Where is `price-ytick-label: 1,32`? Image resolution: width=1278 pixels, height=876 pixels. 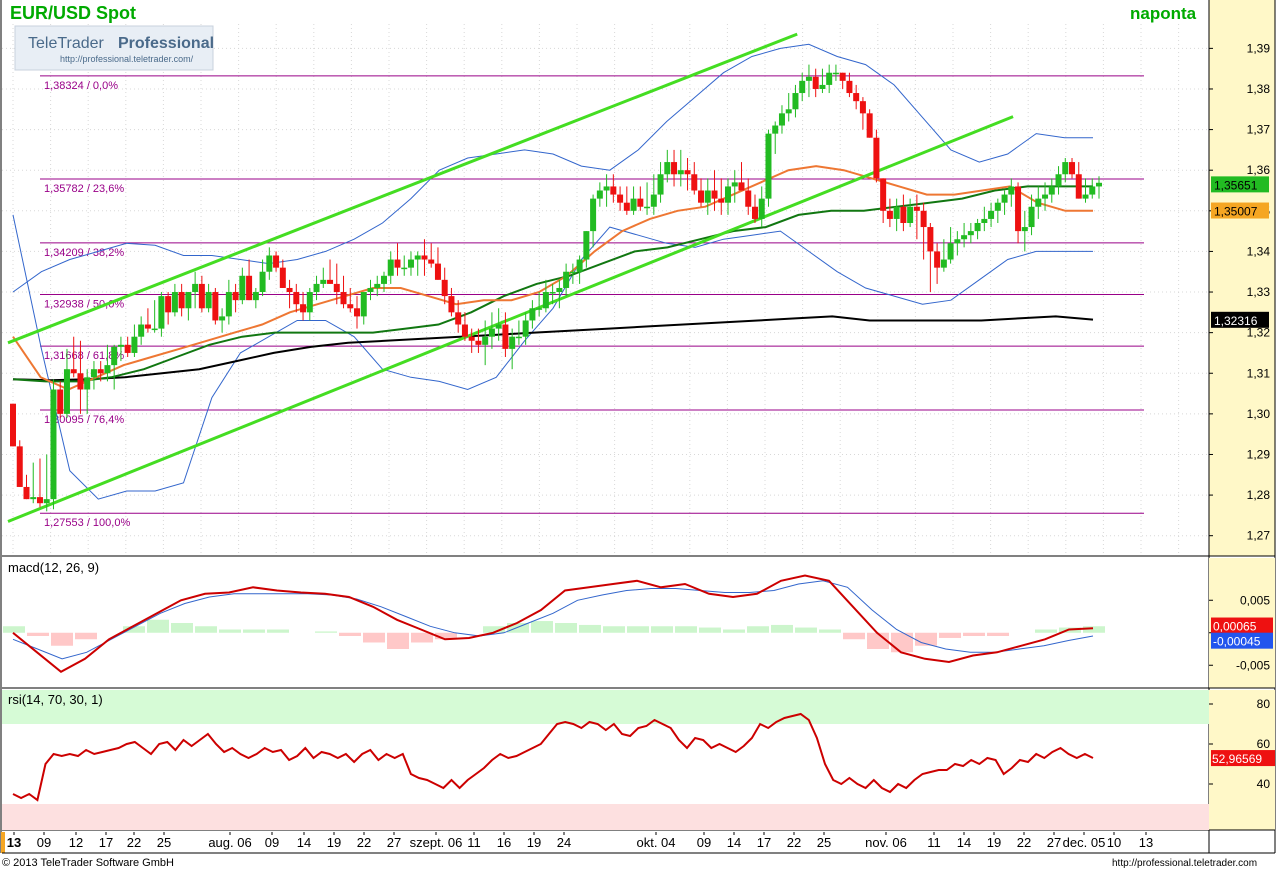 price-ytick-label: 1,32 is located at coordinates (1259, 333).